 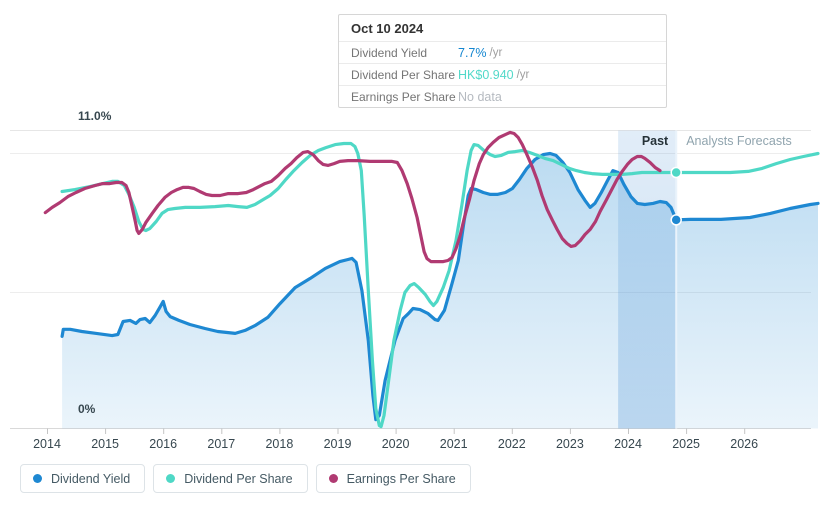 I want to click on analysts-forecasts-region-label: Analysts Forecasts, so click(x=739, y=141).